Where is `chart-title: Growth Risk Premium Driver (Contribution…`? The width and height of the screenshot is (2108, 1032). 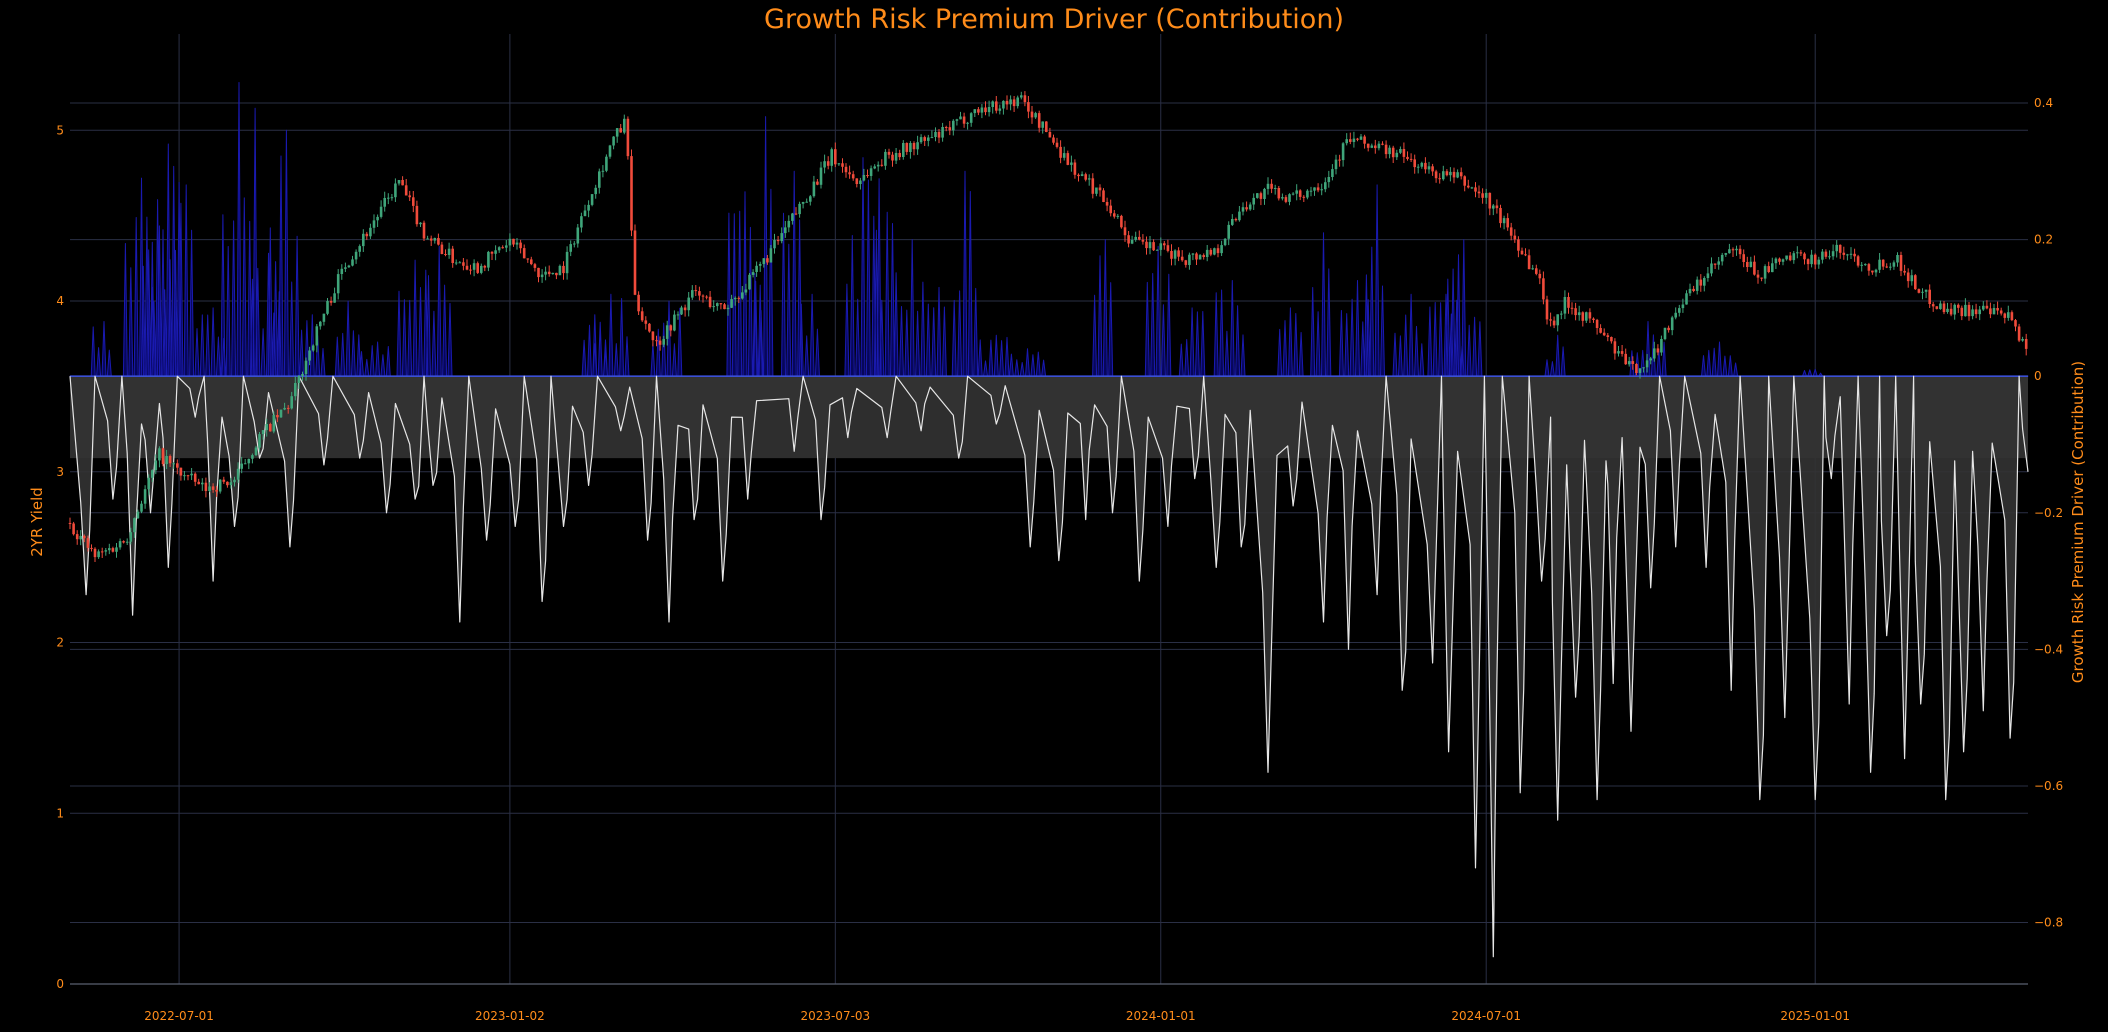 chart-title: Growth Risk Premium Driver (Contribution… is located at coordinates (1054, 19).